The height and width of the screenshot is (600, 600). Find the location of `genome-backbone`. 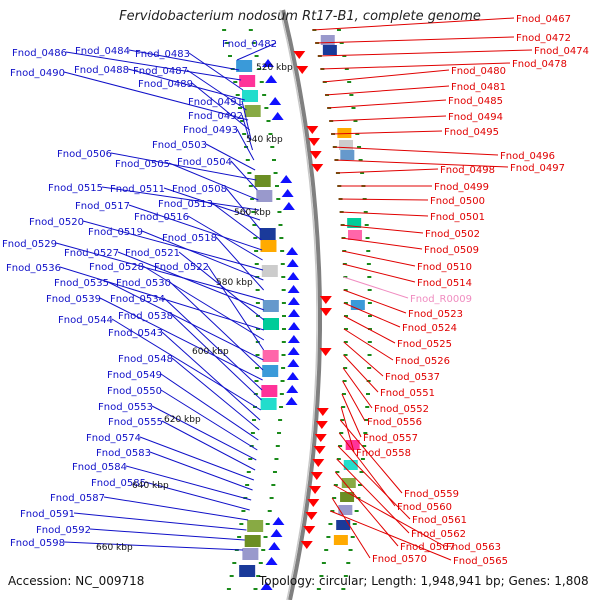

genome-backbone is located at coordinates (300, 304).